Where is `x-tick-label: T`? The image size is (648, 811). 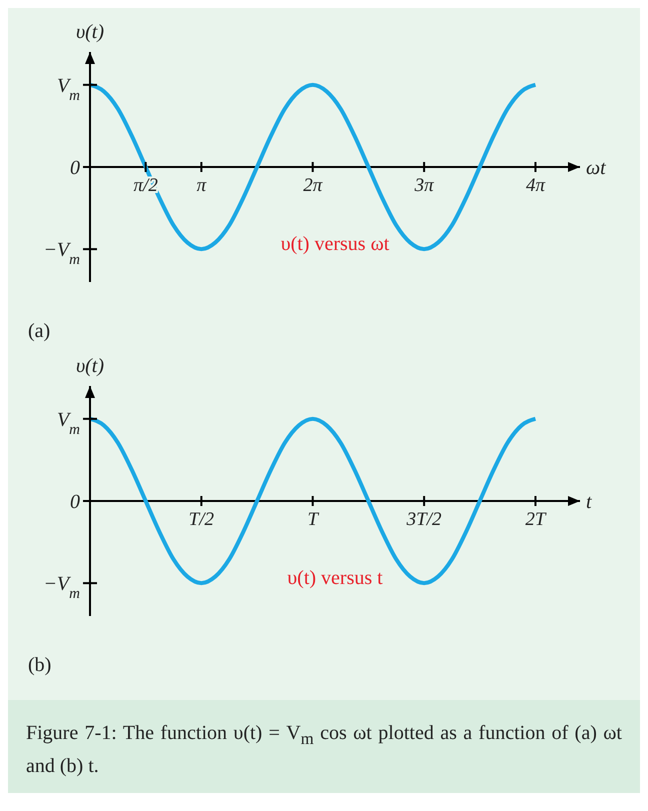 x-tick-label: T is located at coordinates (313, 519).